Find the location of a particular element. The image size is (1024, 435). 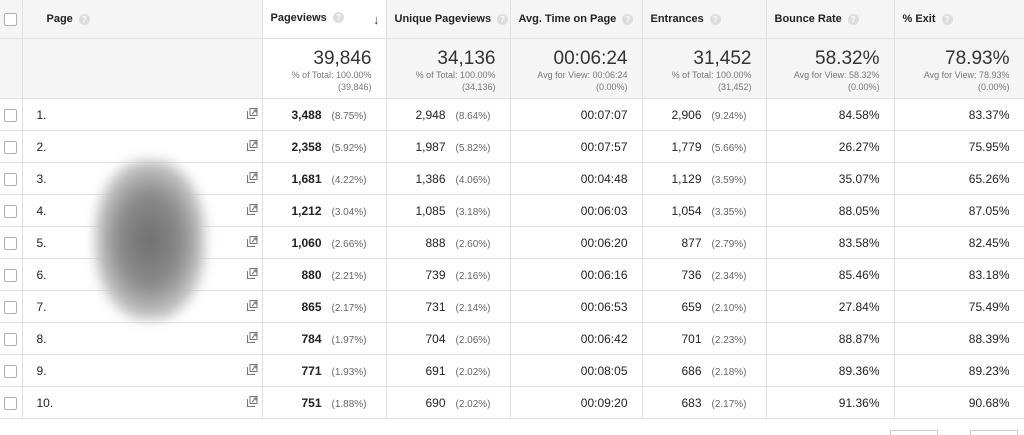

entrances-pct: (3.35%) is located at coordinates (729, 212).